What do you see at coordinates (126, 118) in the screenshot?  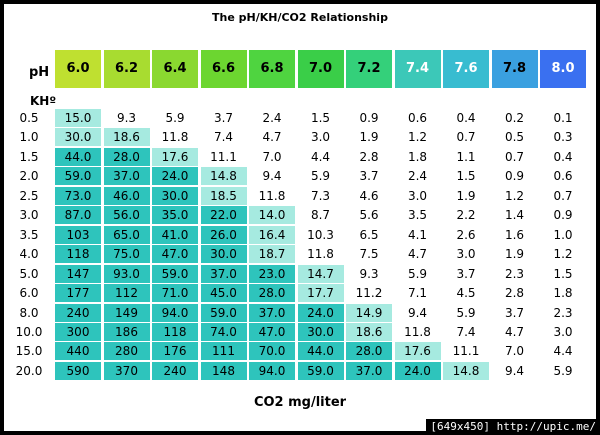 I see `co2-value-cell: 9.3` at bounding box center [126, 118].